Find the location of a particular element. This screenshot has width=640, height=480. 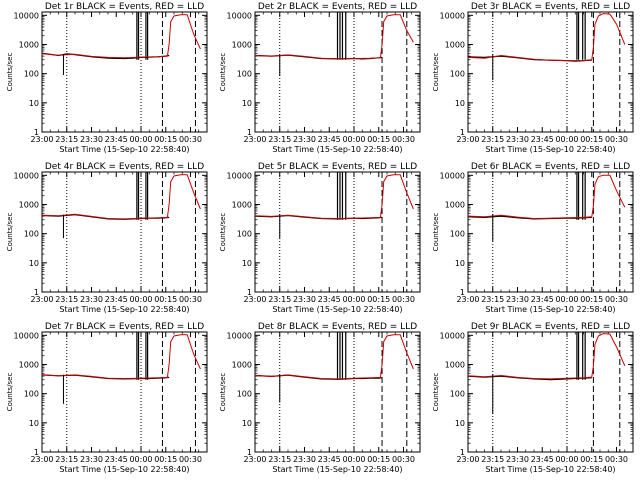

panel-title: Det 7r BLACK = Events, RED = LLD is located at coordinates (124, 327).